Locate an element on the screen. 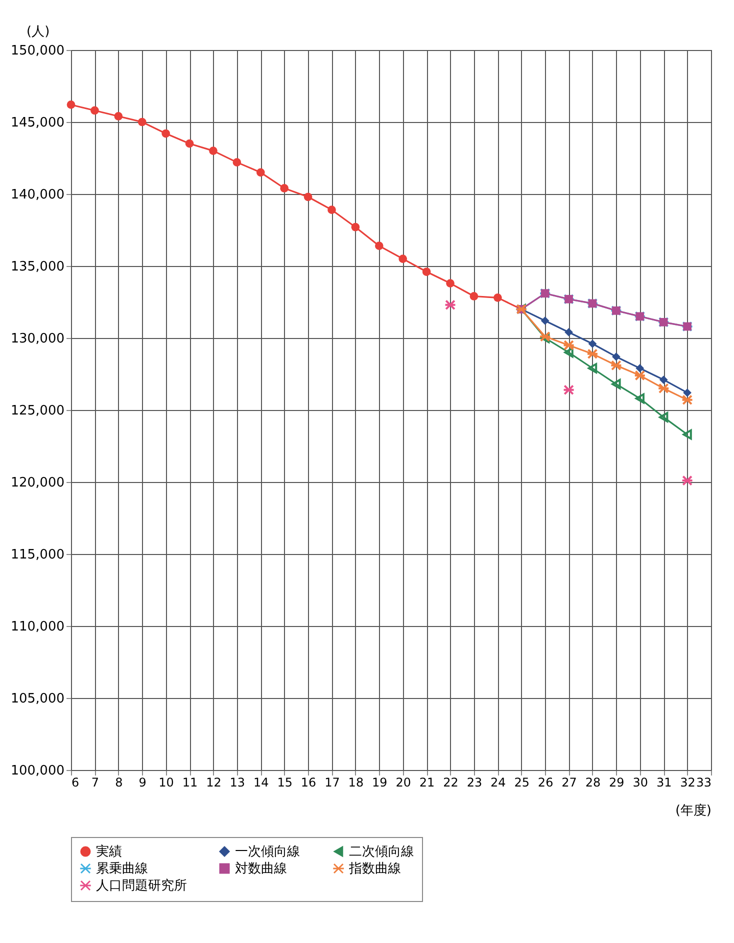 The image size is (734, 943). x-tick-label: 26 is located at coordinates (546, 783).